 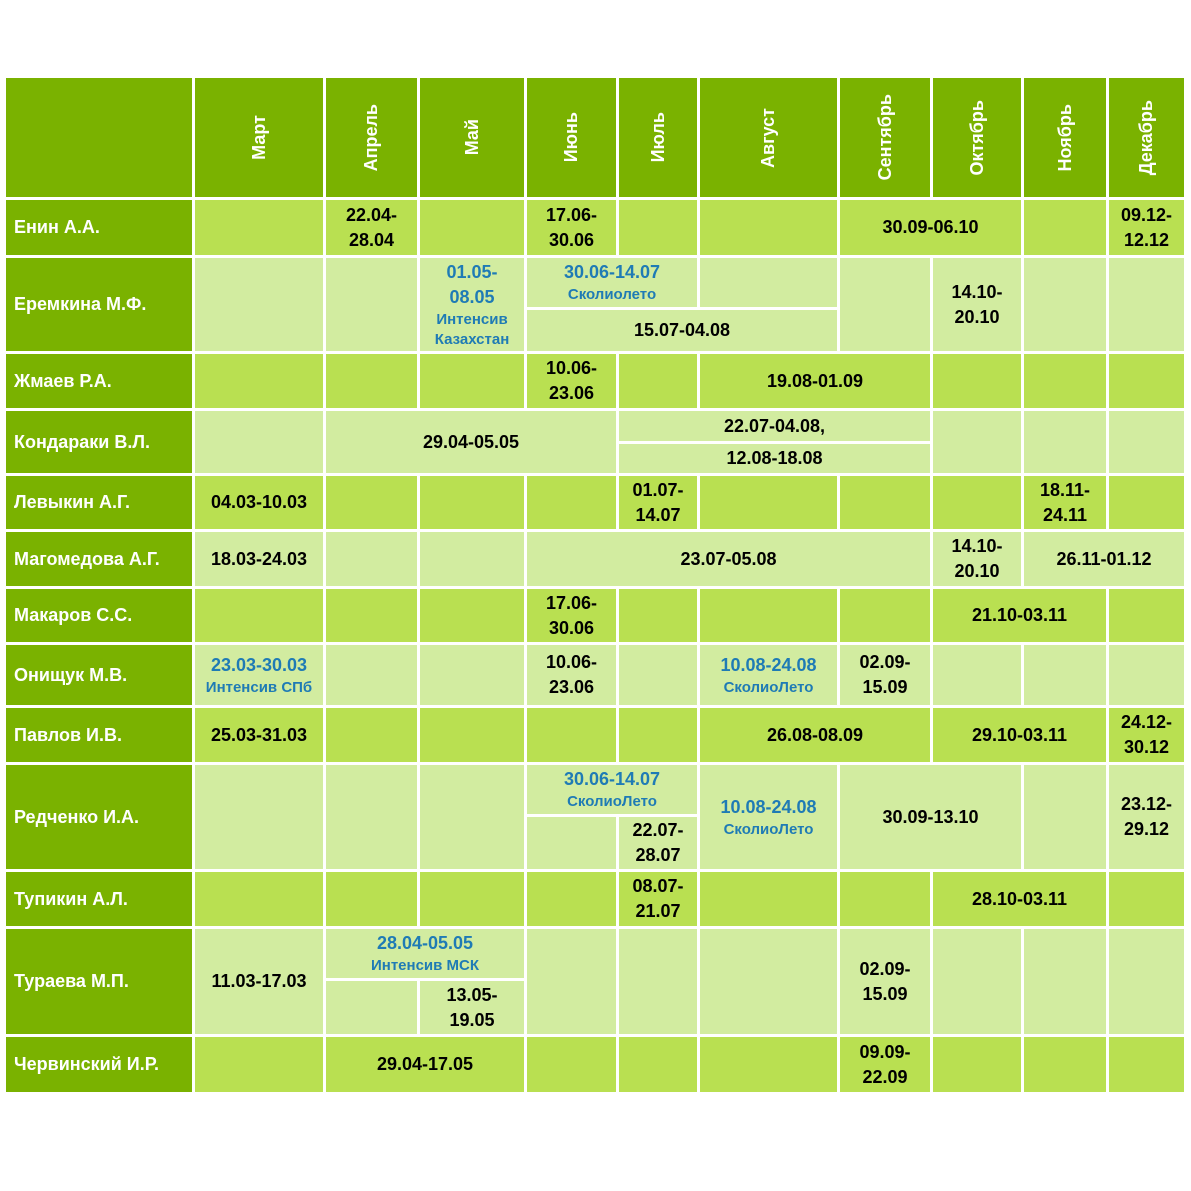 I want to click on event-cell: 29.04-05.05, so click(x=472, y=443).